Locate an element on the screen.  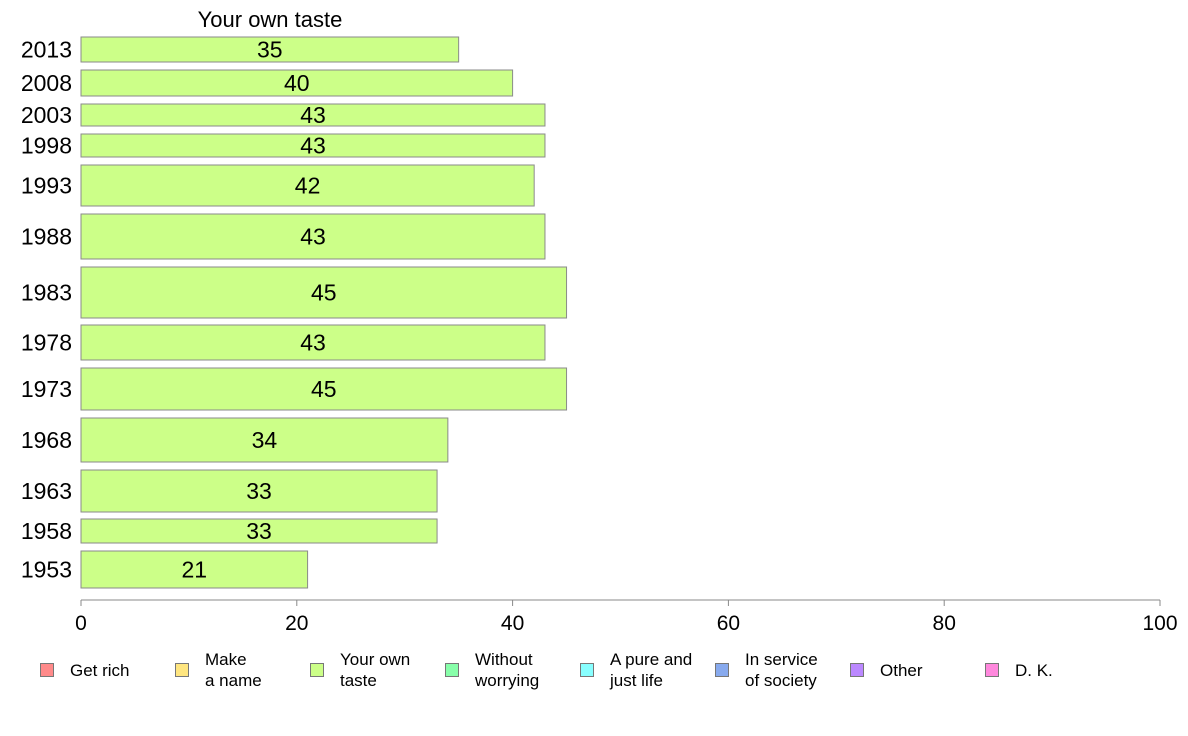
data-label-1998: 43 is located at coordinates (313, 146).